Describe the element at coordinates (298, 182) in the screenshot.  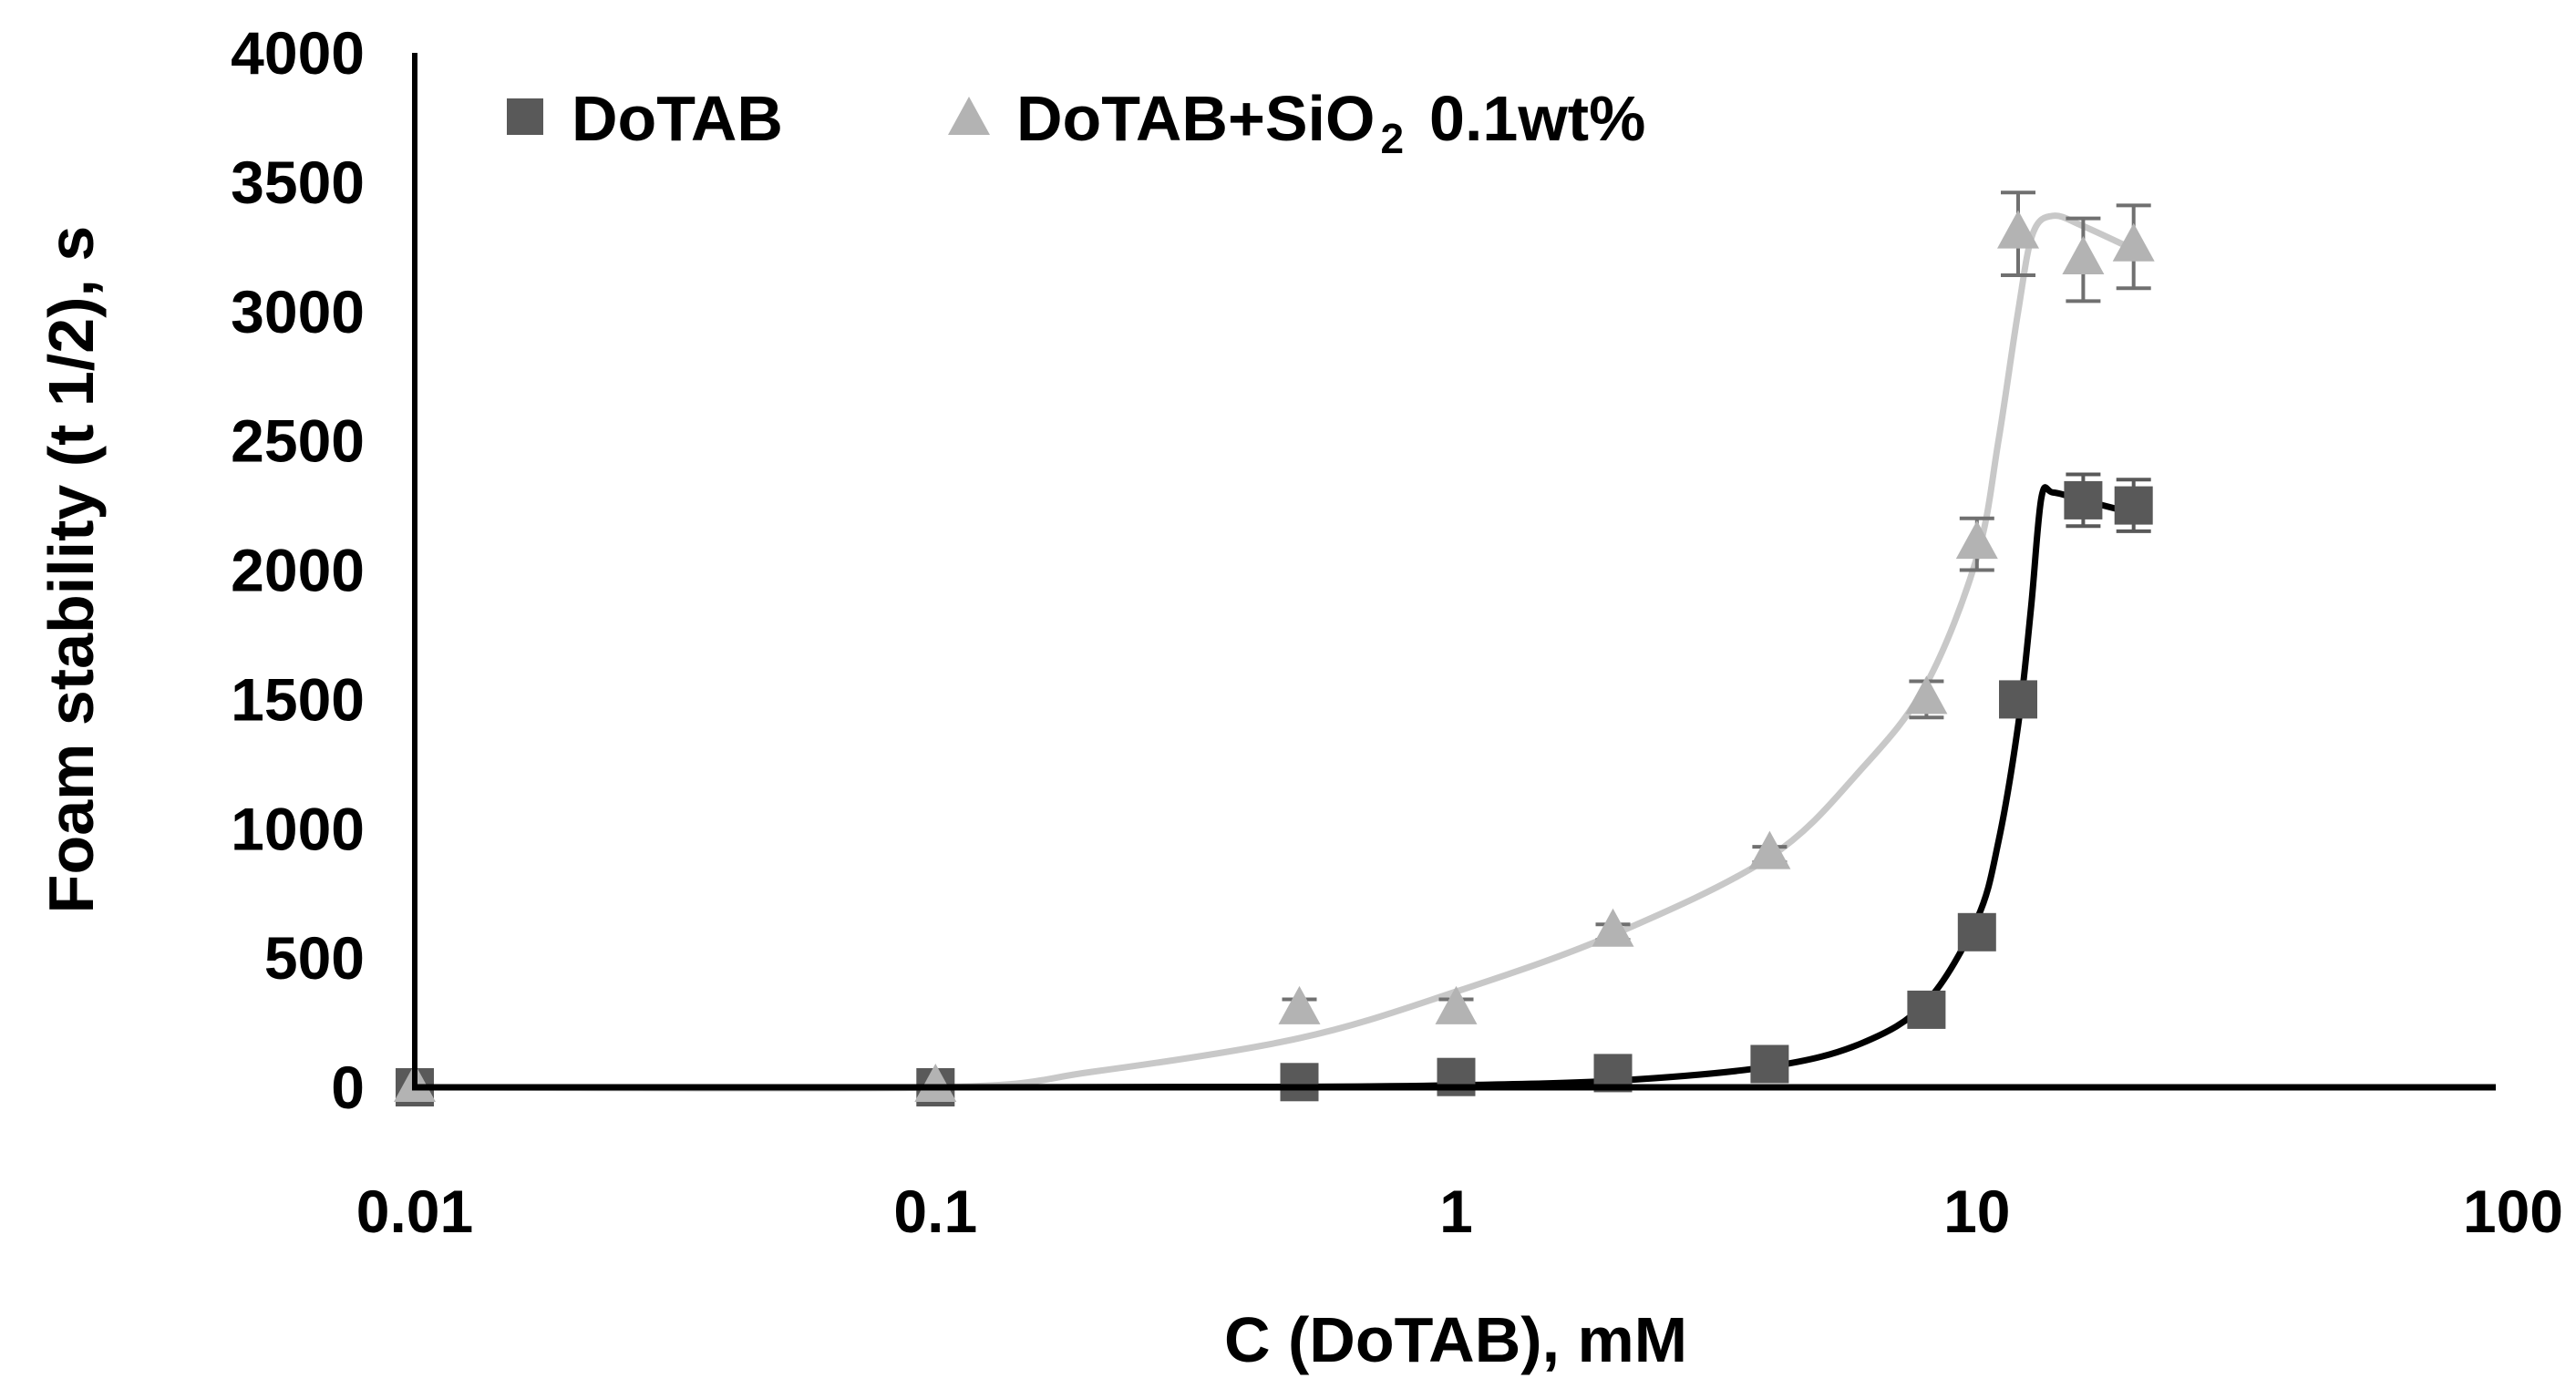
I see `y-tick-label-3500: 3500` at that location.